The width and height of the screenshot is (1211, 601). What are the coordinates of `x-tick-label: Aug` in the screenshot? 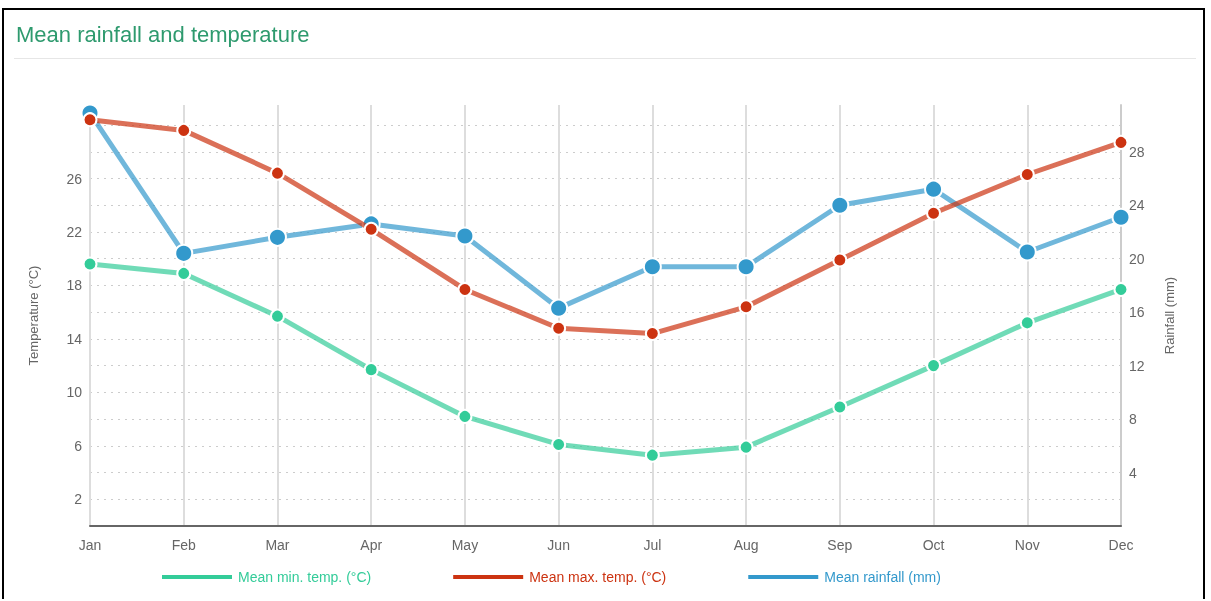 It's located at (746, 545).